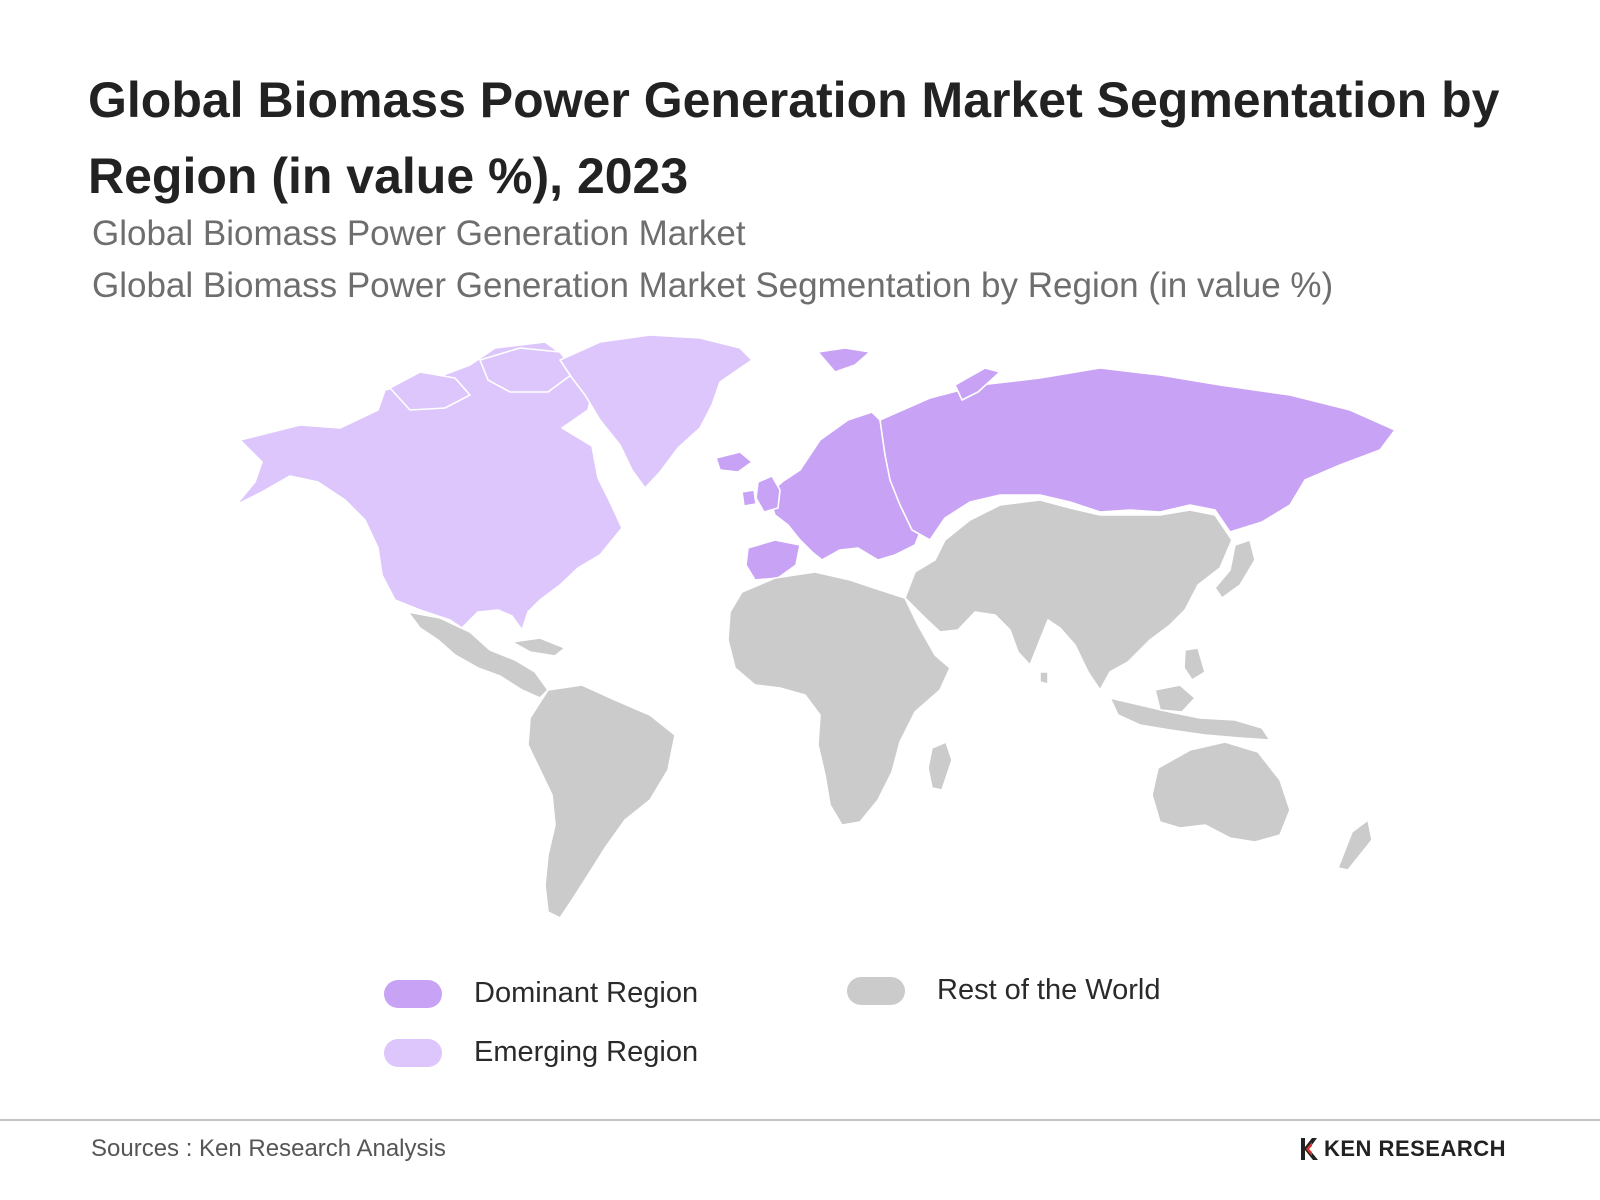 This screenshot has height=1200, width=1600. What do you see at coordinates (413, 1052) in the screenshot?
I see `legend-swatch-emerging` at bounding box center [413, 1052].